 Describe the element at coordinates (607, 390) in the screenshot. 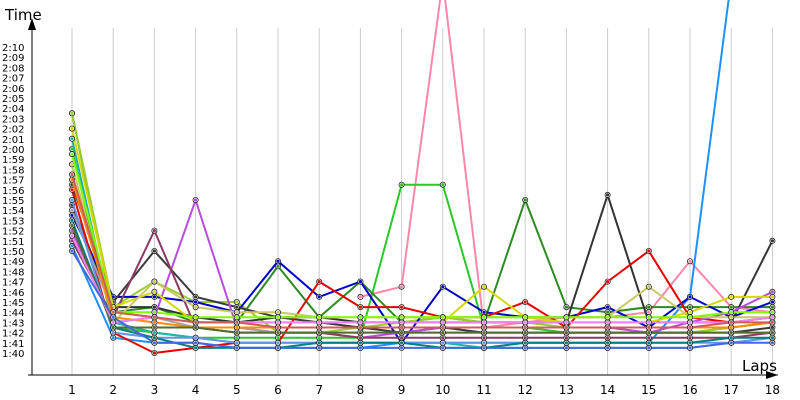

I see `x-tick-label: 14` at that location.